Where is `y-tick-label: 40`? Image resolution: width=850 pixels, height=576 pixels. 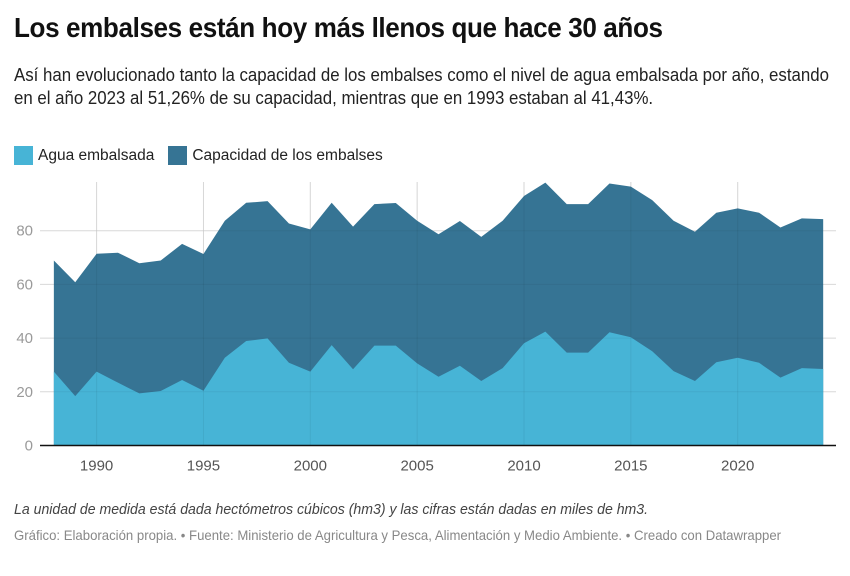
y-tick-label: 40 is located at coordinates (24, 338).